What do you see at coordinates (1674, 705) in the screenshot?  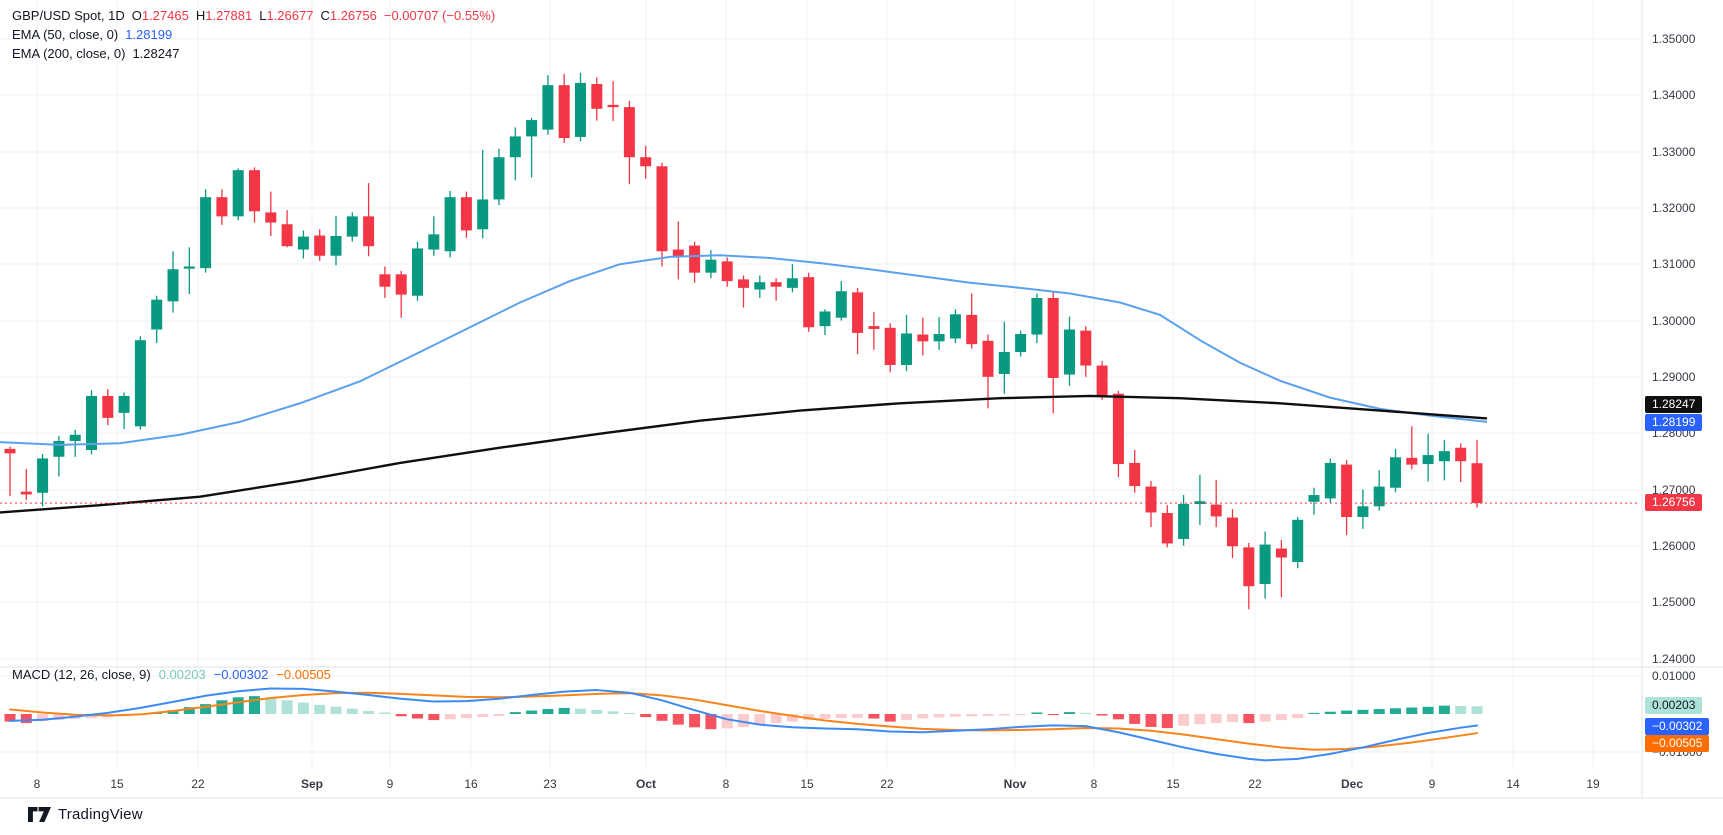 I see `macd-hist-value-label: 0.00203` at bounding box center [1674, 705].